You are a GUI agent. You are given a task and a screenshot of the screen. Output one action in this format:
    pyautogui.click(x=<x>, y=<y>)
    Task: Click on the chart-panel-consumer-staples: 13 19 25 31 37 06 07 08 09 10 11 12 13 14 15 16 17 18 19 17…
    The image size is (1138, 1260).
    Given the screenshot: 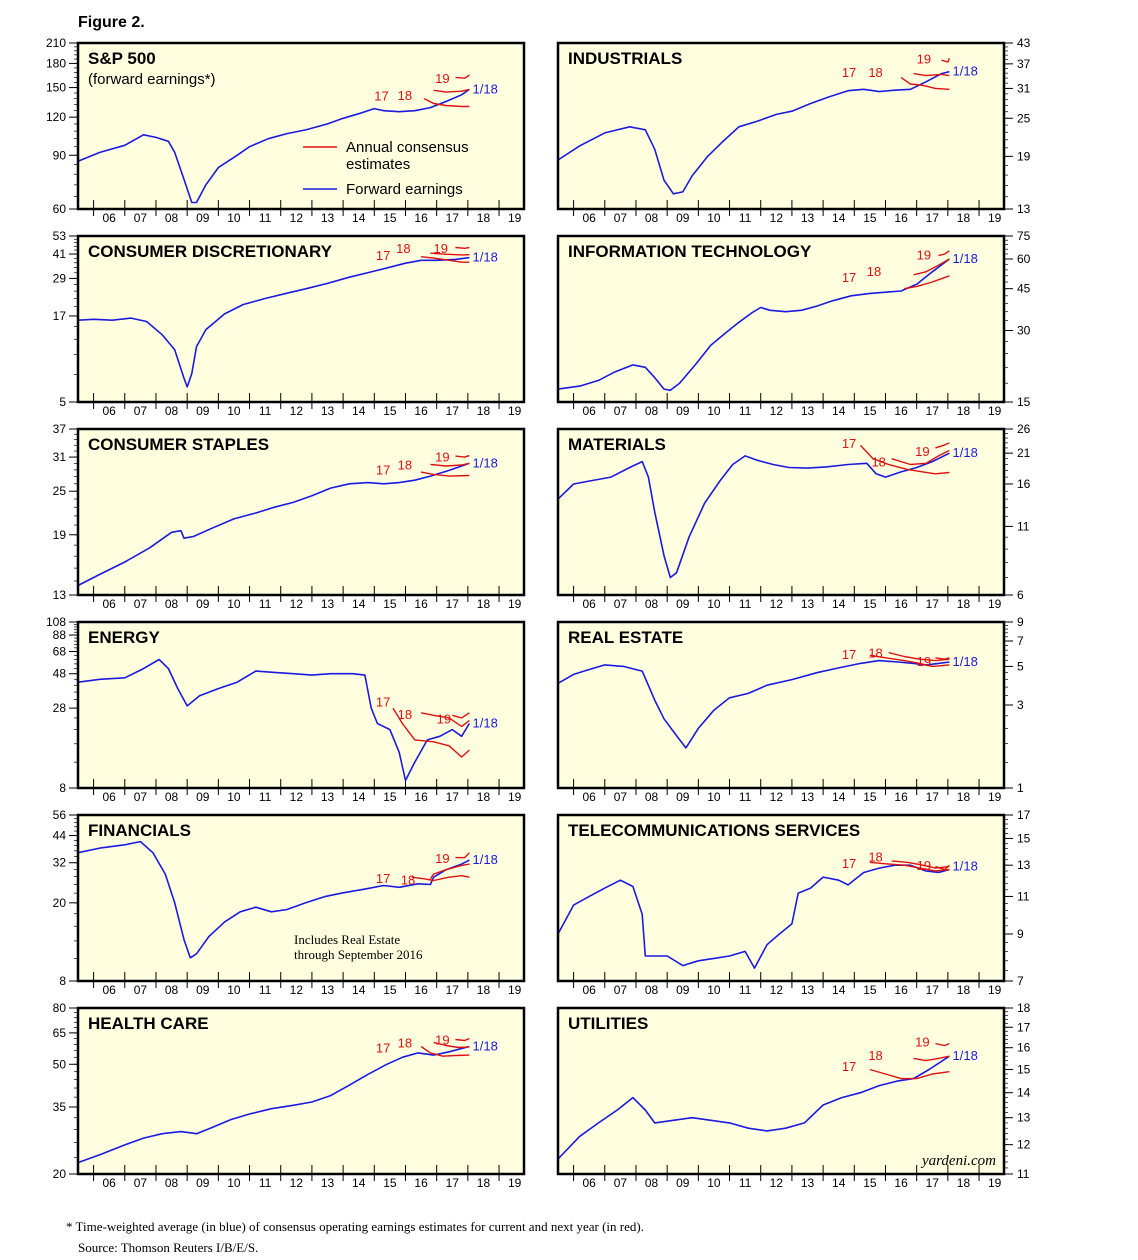 What is the action you would take?
    pyautogui.click(x=289, y=516)
    